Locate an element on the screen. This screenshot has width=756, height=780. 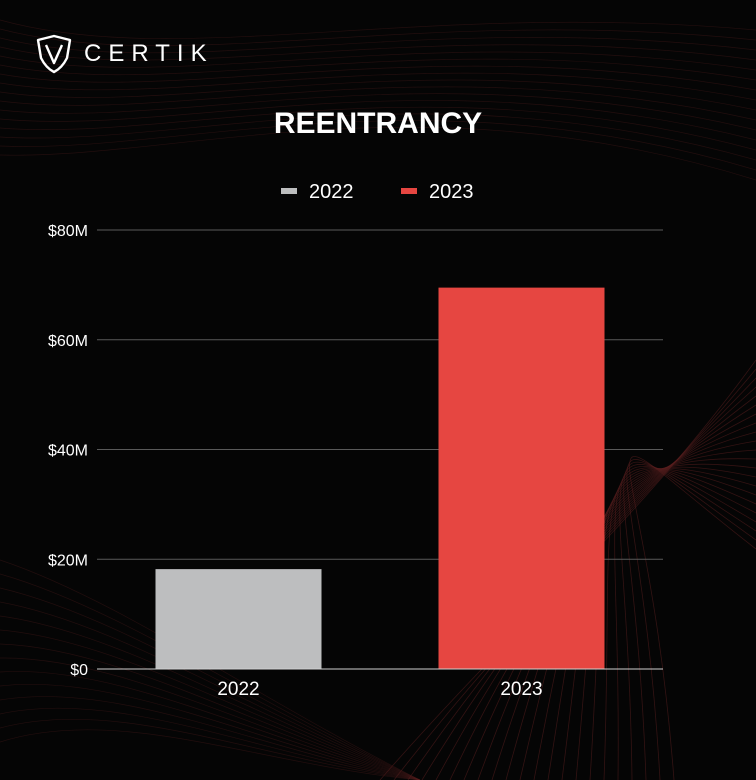
brand-logo: CERTIK is located at coordinates (124, 54).